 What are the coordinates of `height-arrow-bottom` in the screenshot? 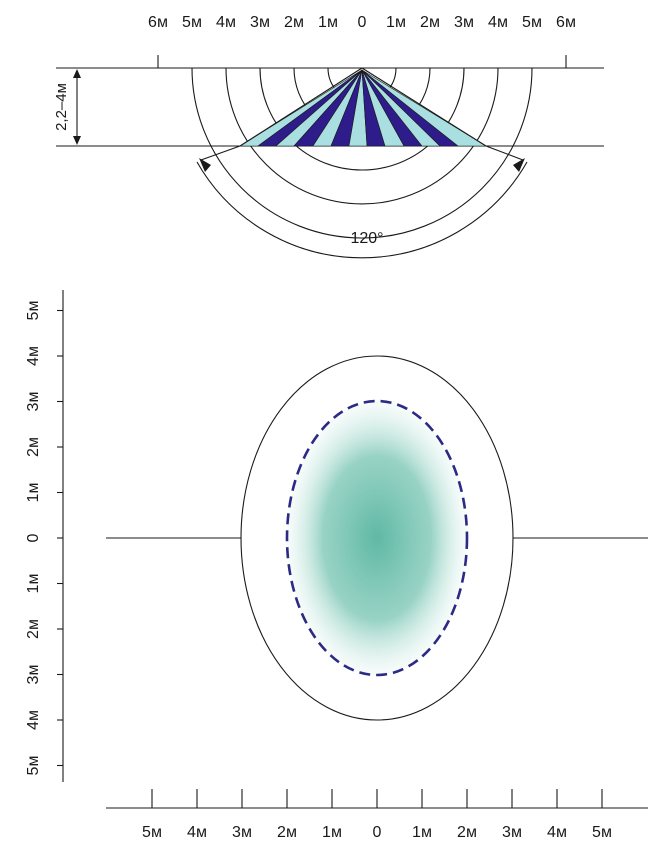 It's located at (77, 140).